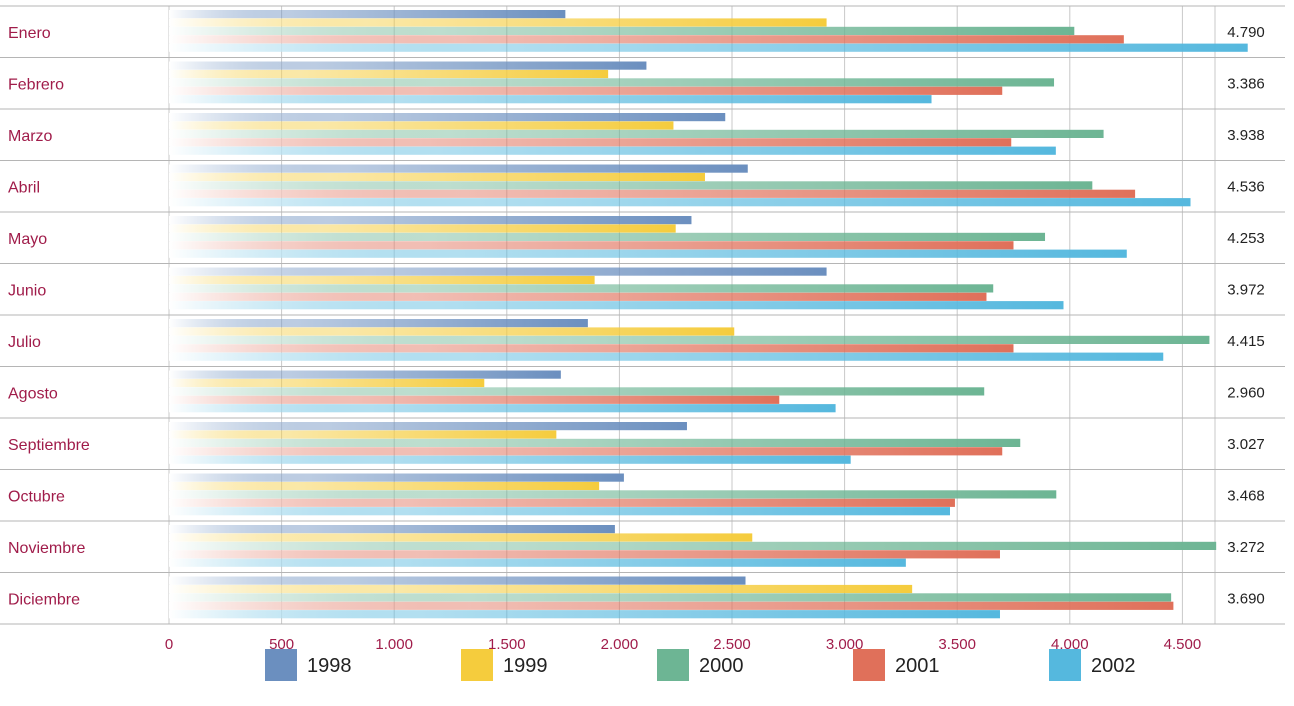 This screenshot has height=706, width=1294. Describe the element at coordinates (1246, 238) in the screenshot. I see `total-value-label: 4.253` at that location.